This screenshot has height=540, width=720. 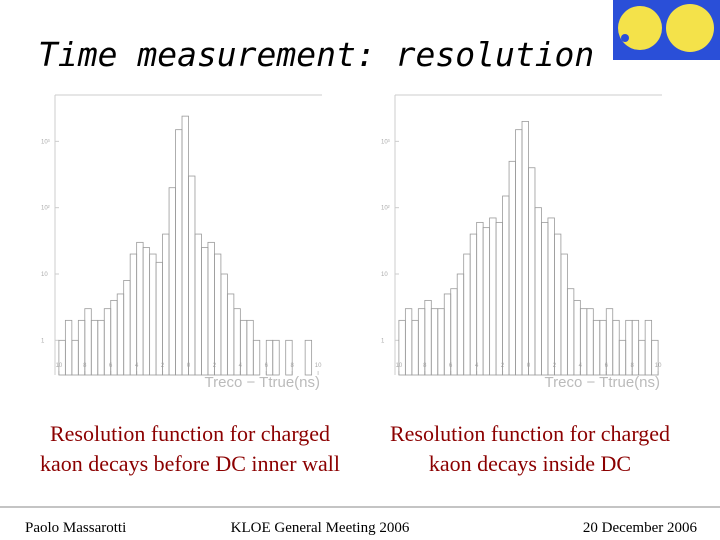 What do you see at coordinates (316, 54) in the screenshot?
I see `slide-title: Time measurement: resolution` at bounding box center [316, 54].